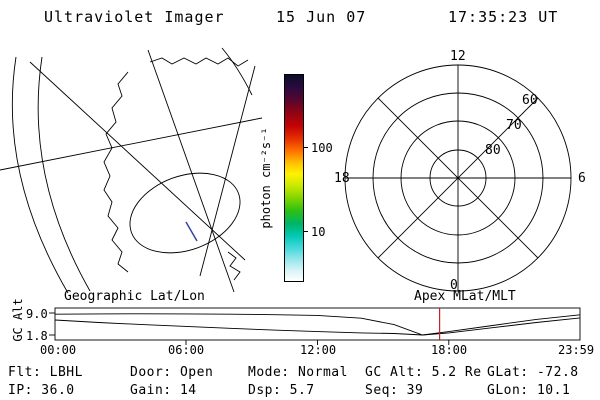 Image resolution: width=600 pixels, height=400 pixels. What do you see at coordinates (454, 285) in the screenshot?
I see `mlt-label-0: 0` at bounding box center [454, 285].